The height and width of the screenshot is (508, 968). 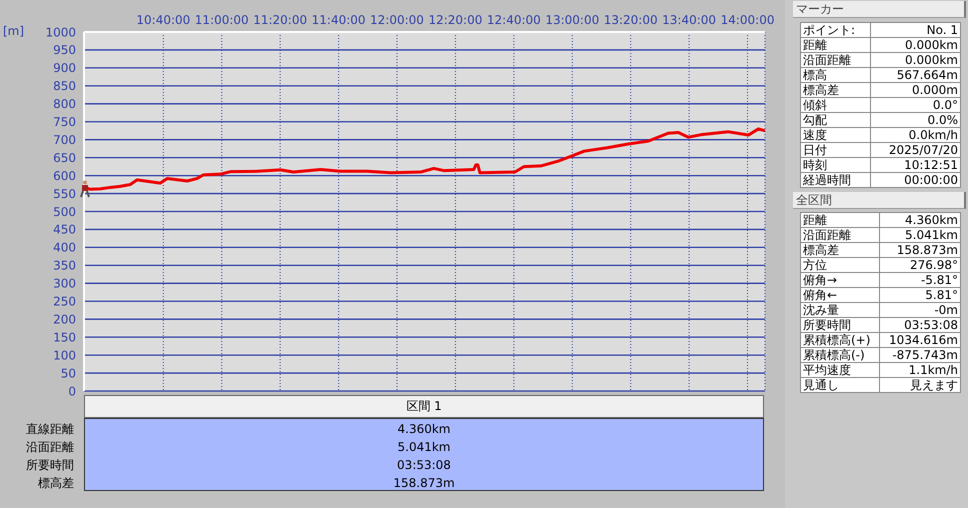 What do you see at coordinates (840, 280) in the screenshot?
I see `text: 俯角→` at bounding box center [840, 280].